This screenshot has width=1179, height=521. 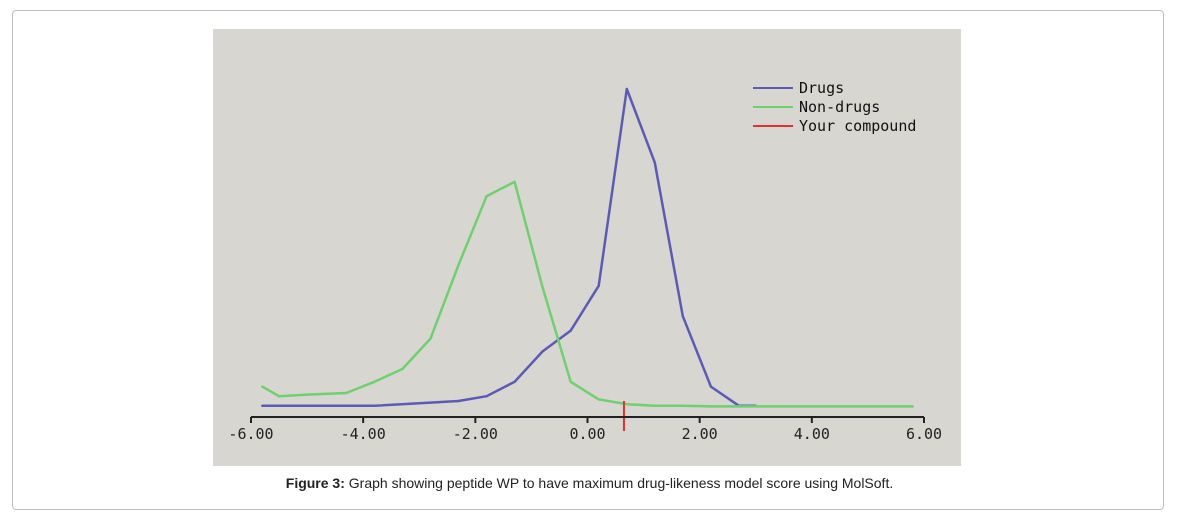 What do you see at coordinates (924, 434) in the screenshot?
I see `x-tick-label: 6.00` at bounding box center [924, 434].